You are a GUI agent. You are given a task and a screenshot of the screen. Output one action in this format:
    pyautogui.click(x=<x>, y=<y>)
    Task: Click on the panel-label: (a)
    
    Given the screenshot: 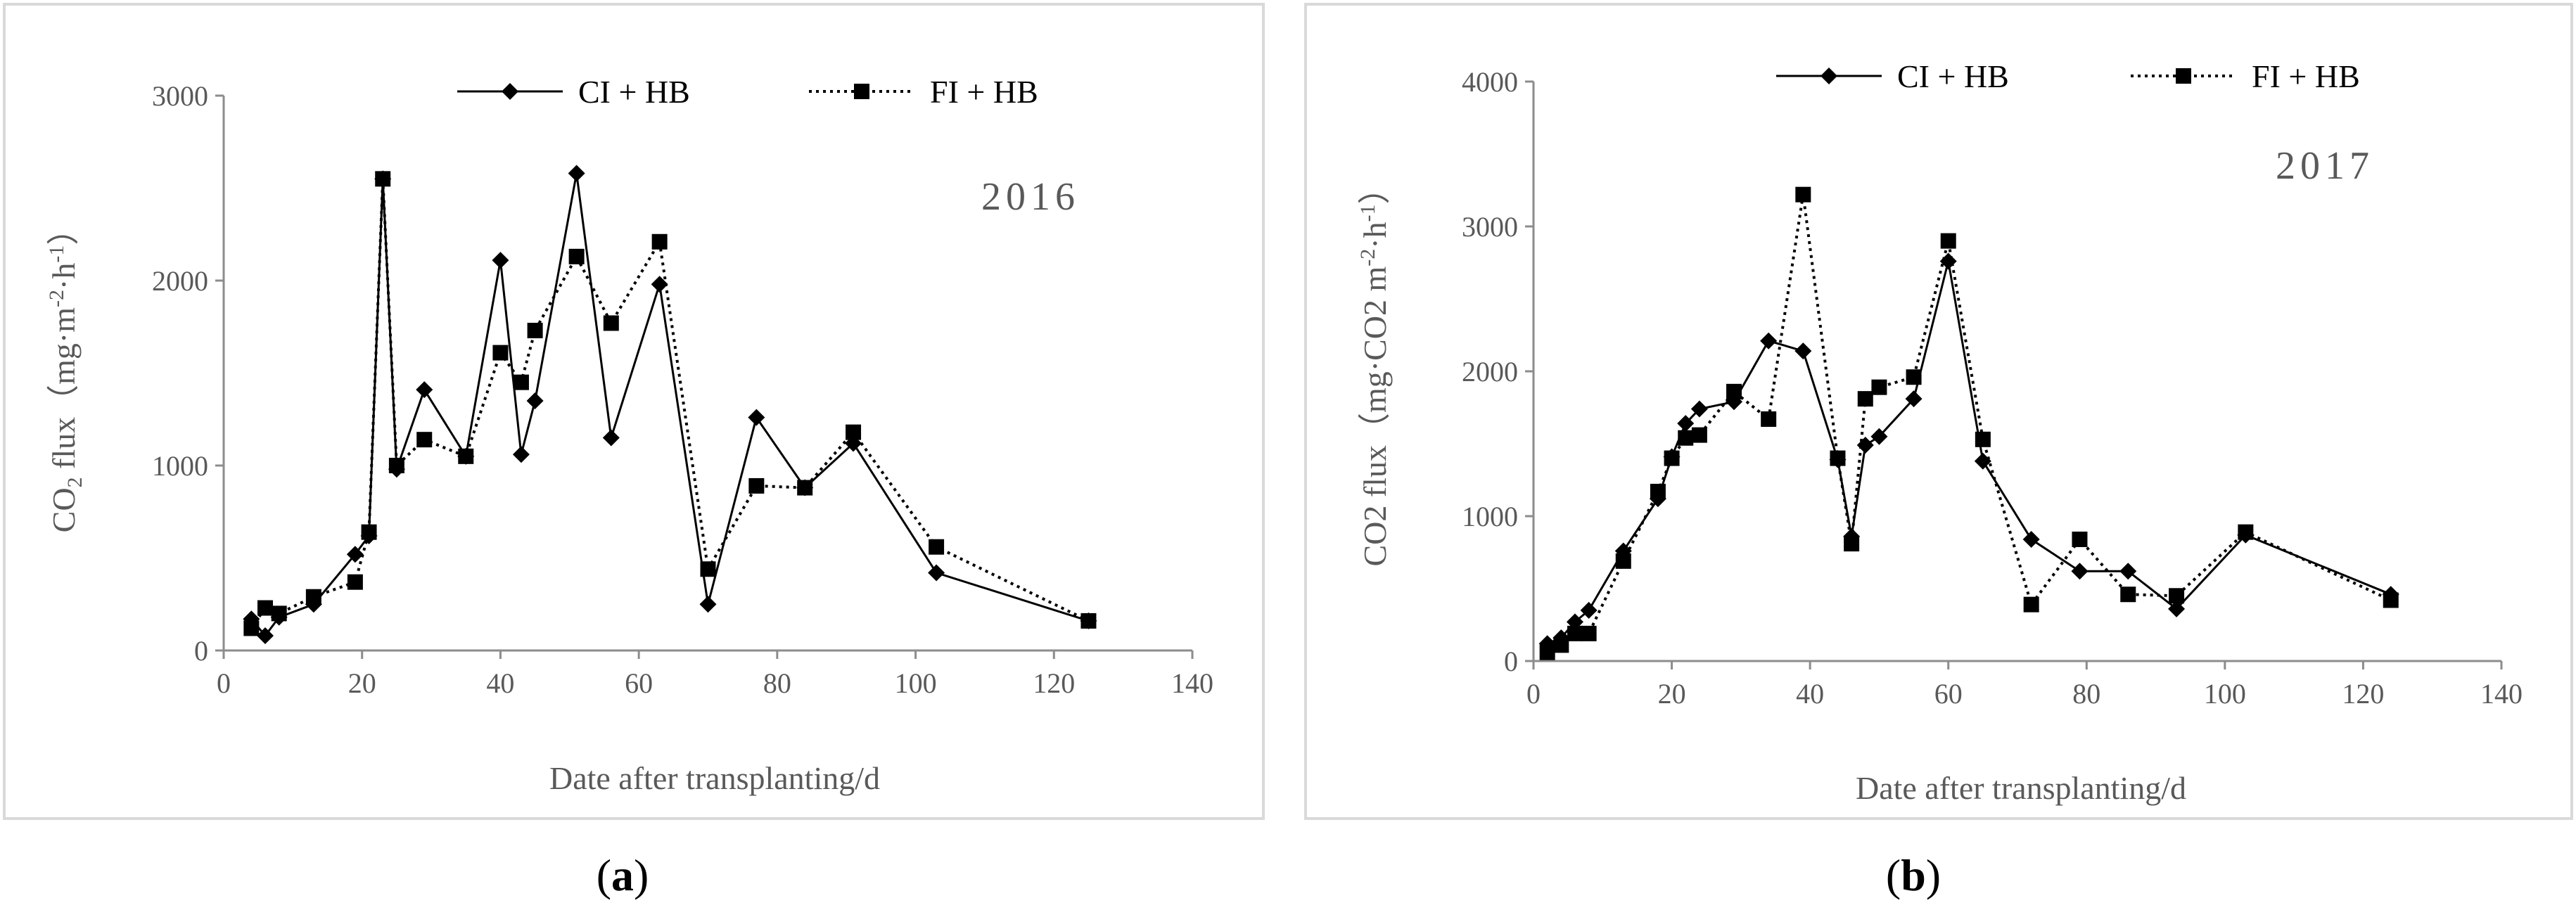 What is the action you would take?
    pyautogui.click(x=623, y=875)
    